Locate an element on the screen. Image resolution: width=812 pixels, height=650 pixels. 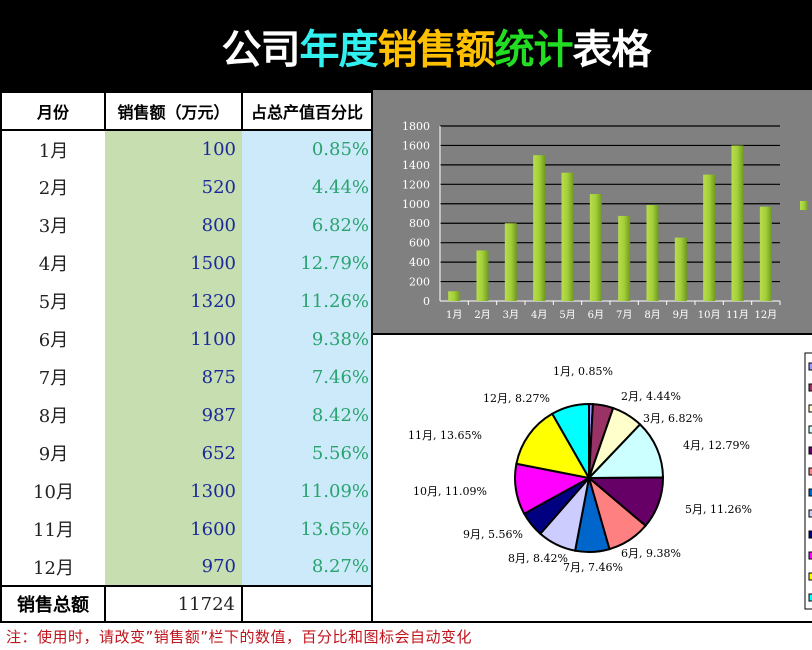
cell-pct: 12.79% is located at coordinates (307, 263).